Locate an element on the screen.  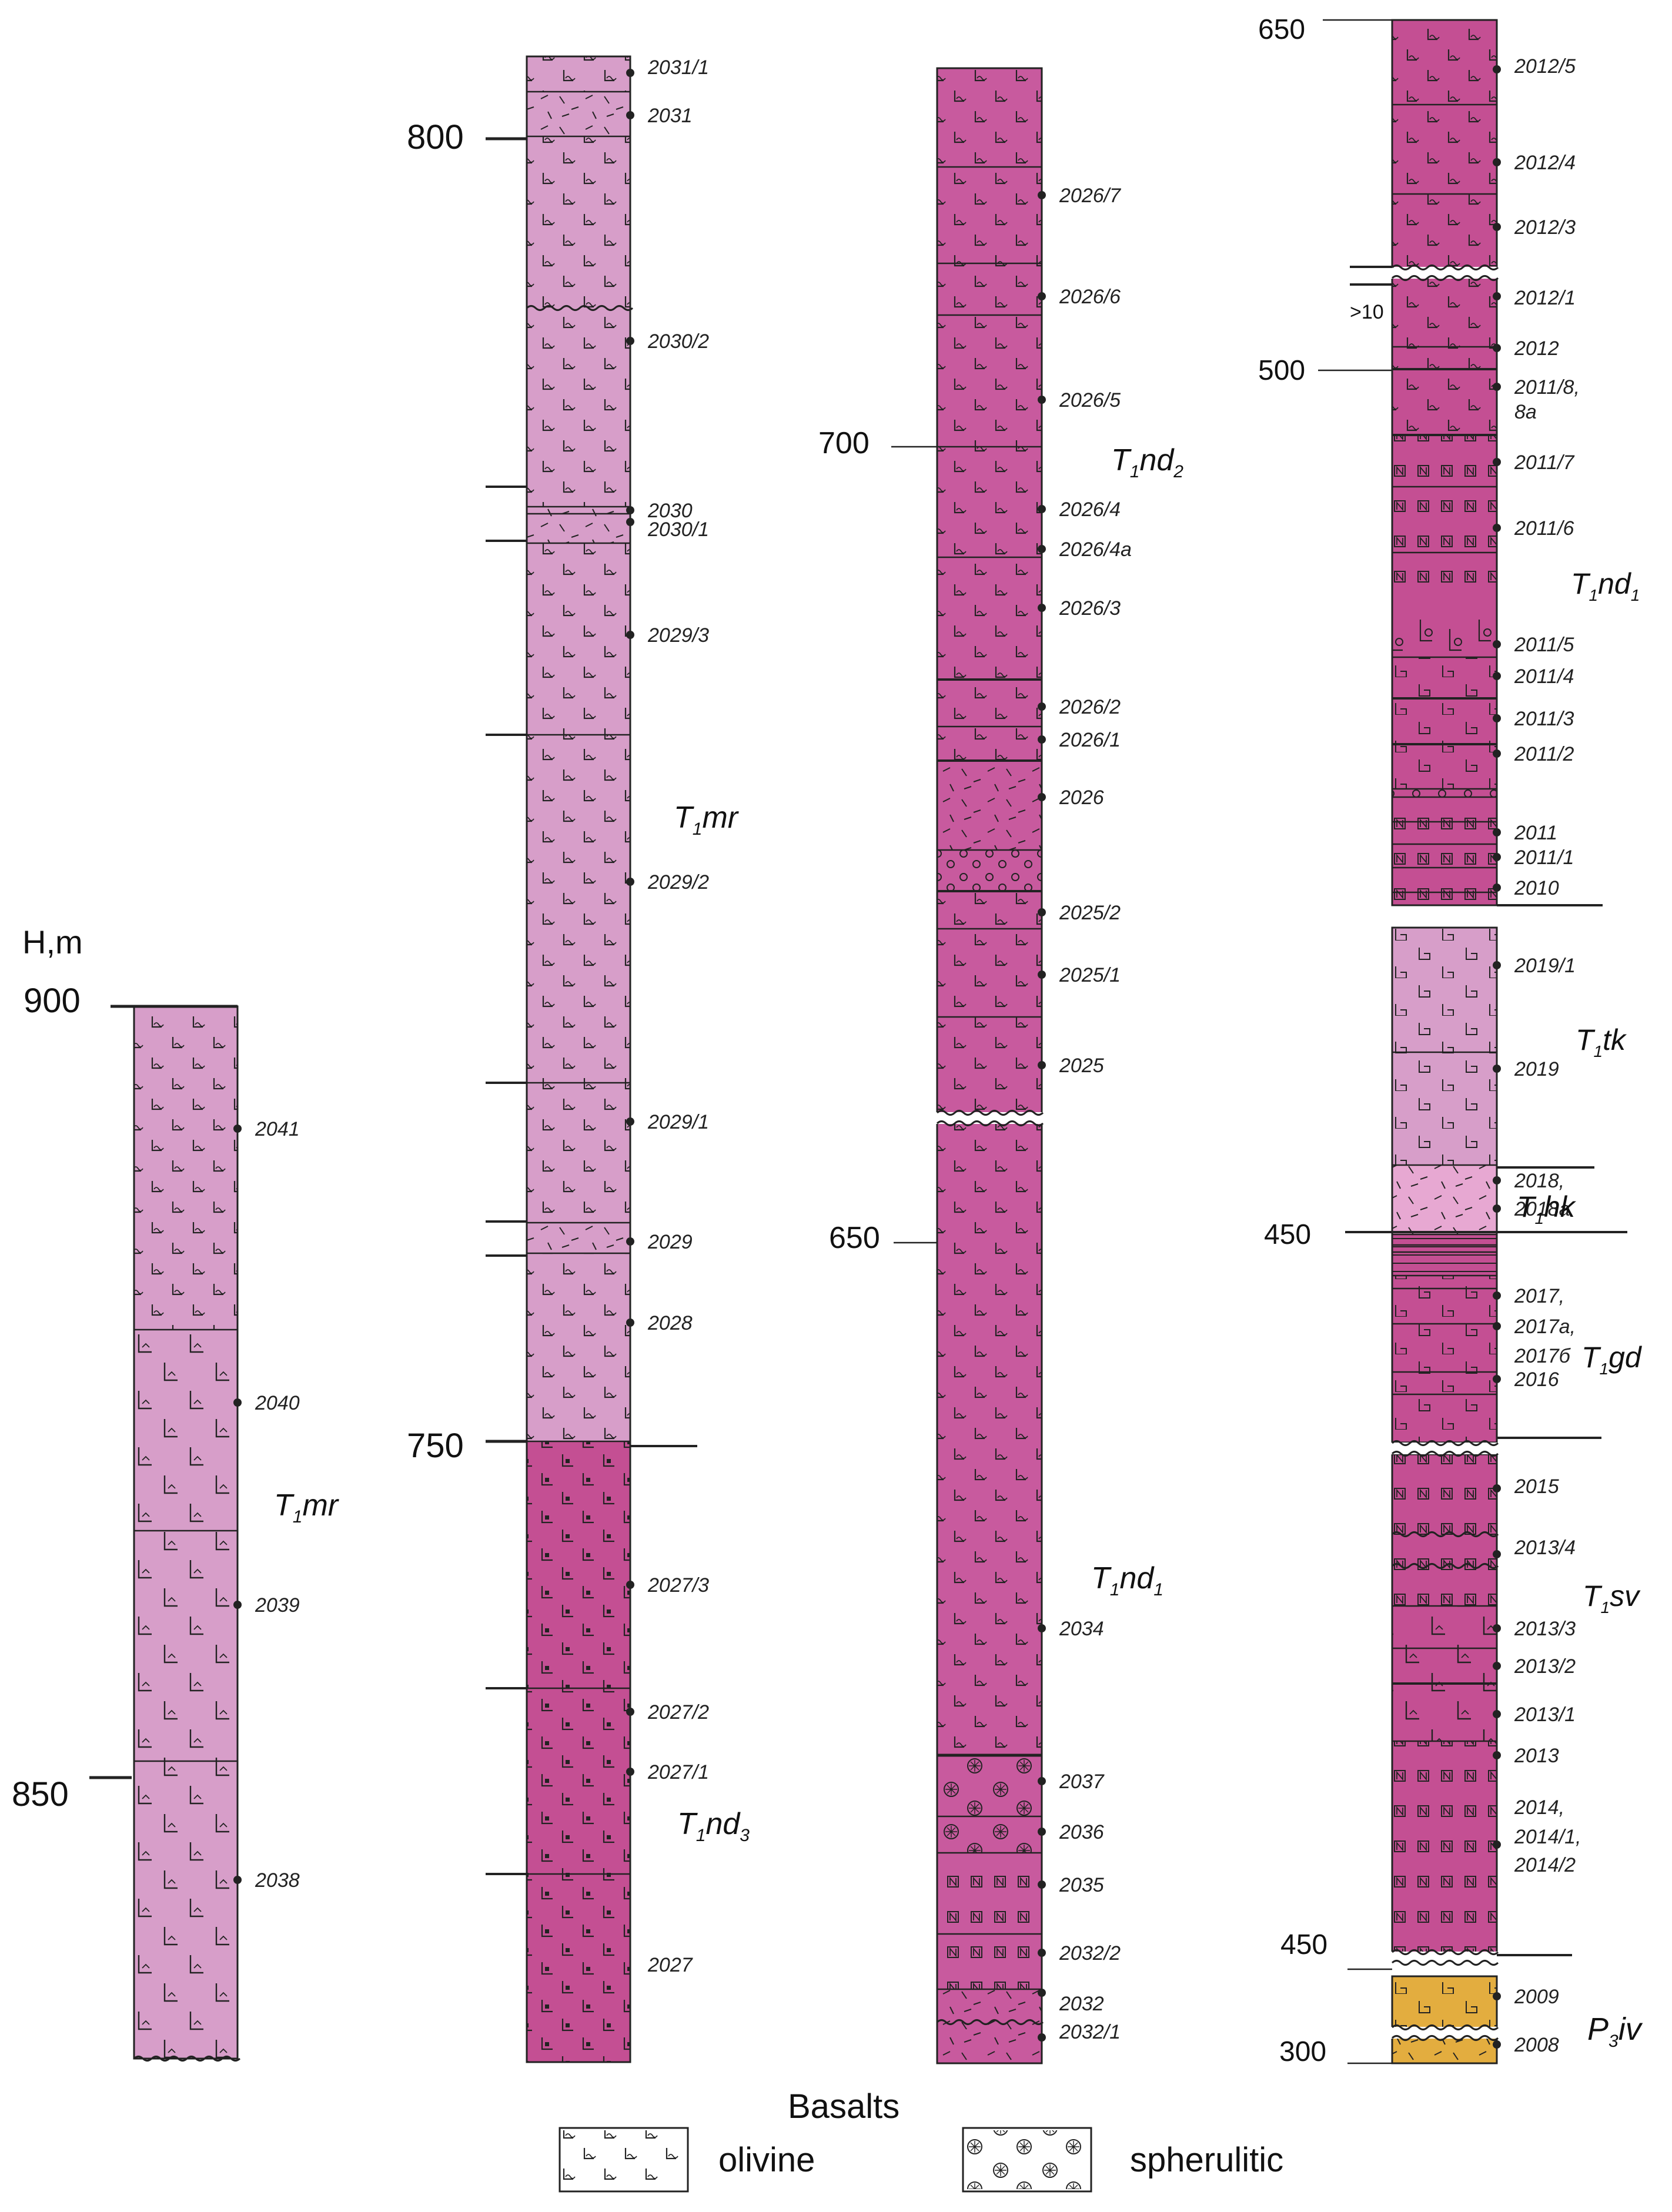
sample-label: 2016 is located at coordinates (1536, 1380).